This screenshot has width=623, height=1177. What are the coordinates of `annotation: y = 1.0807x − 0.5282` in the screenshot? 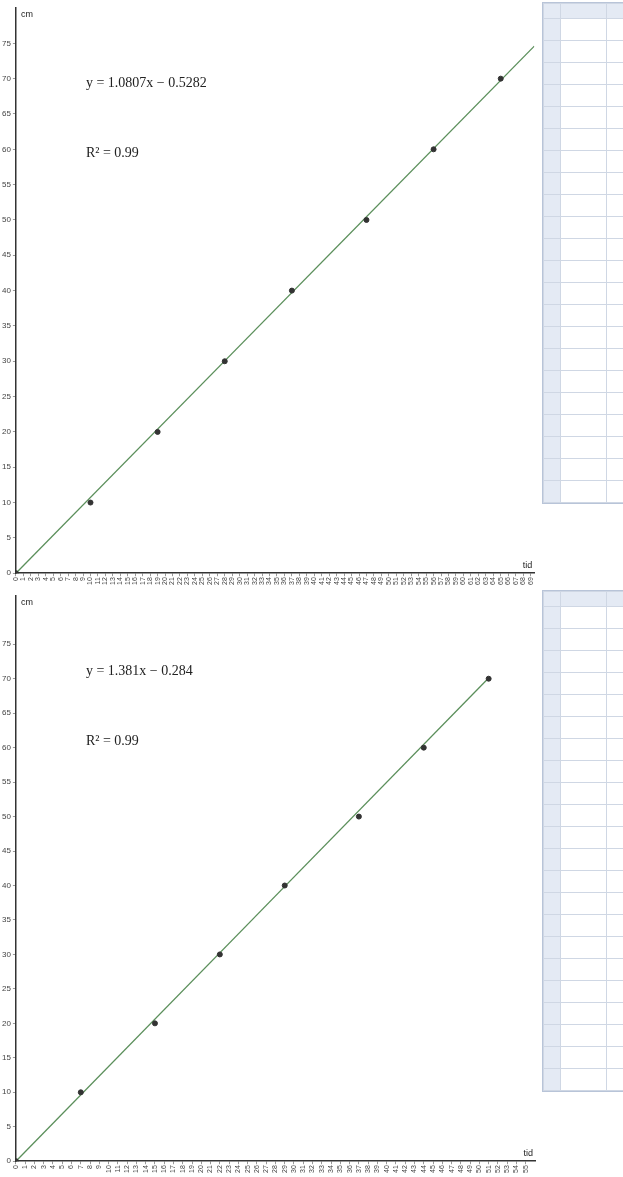 It's located at (146, 82).